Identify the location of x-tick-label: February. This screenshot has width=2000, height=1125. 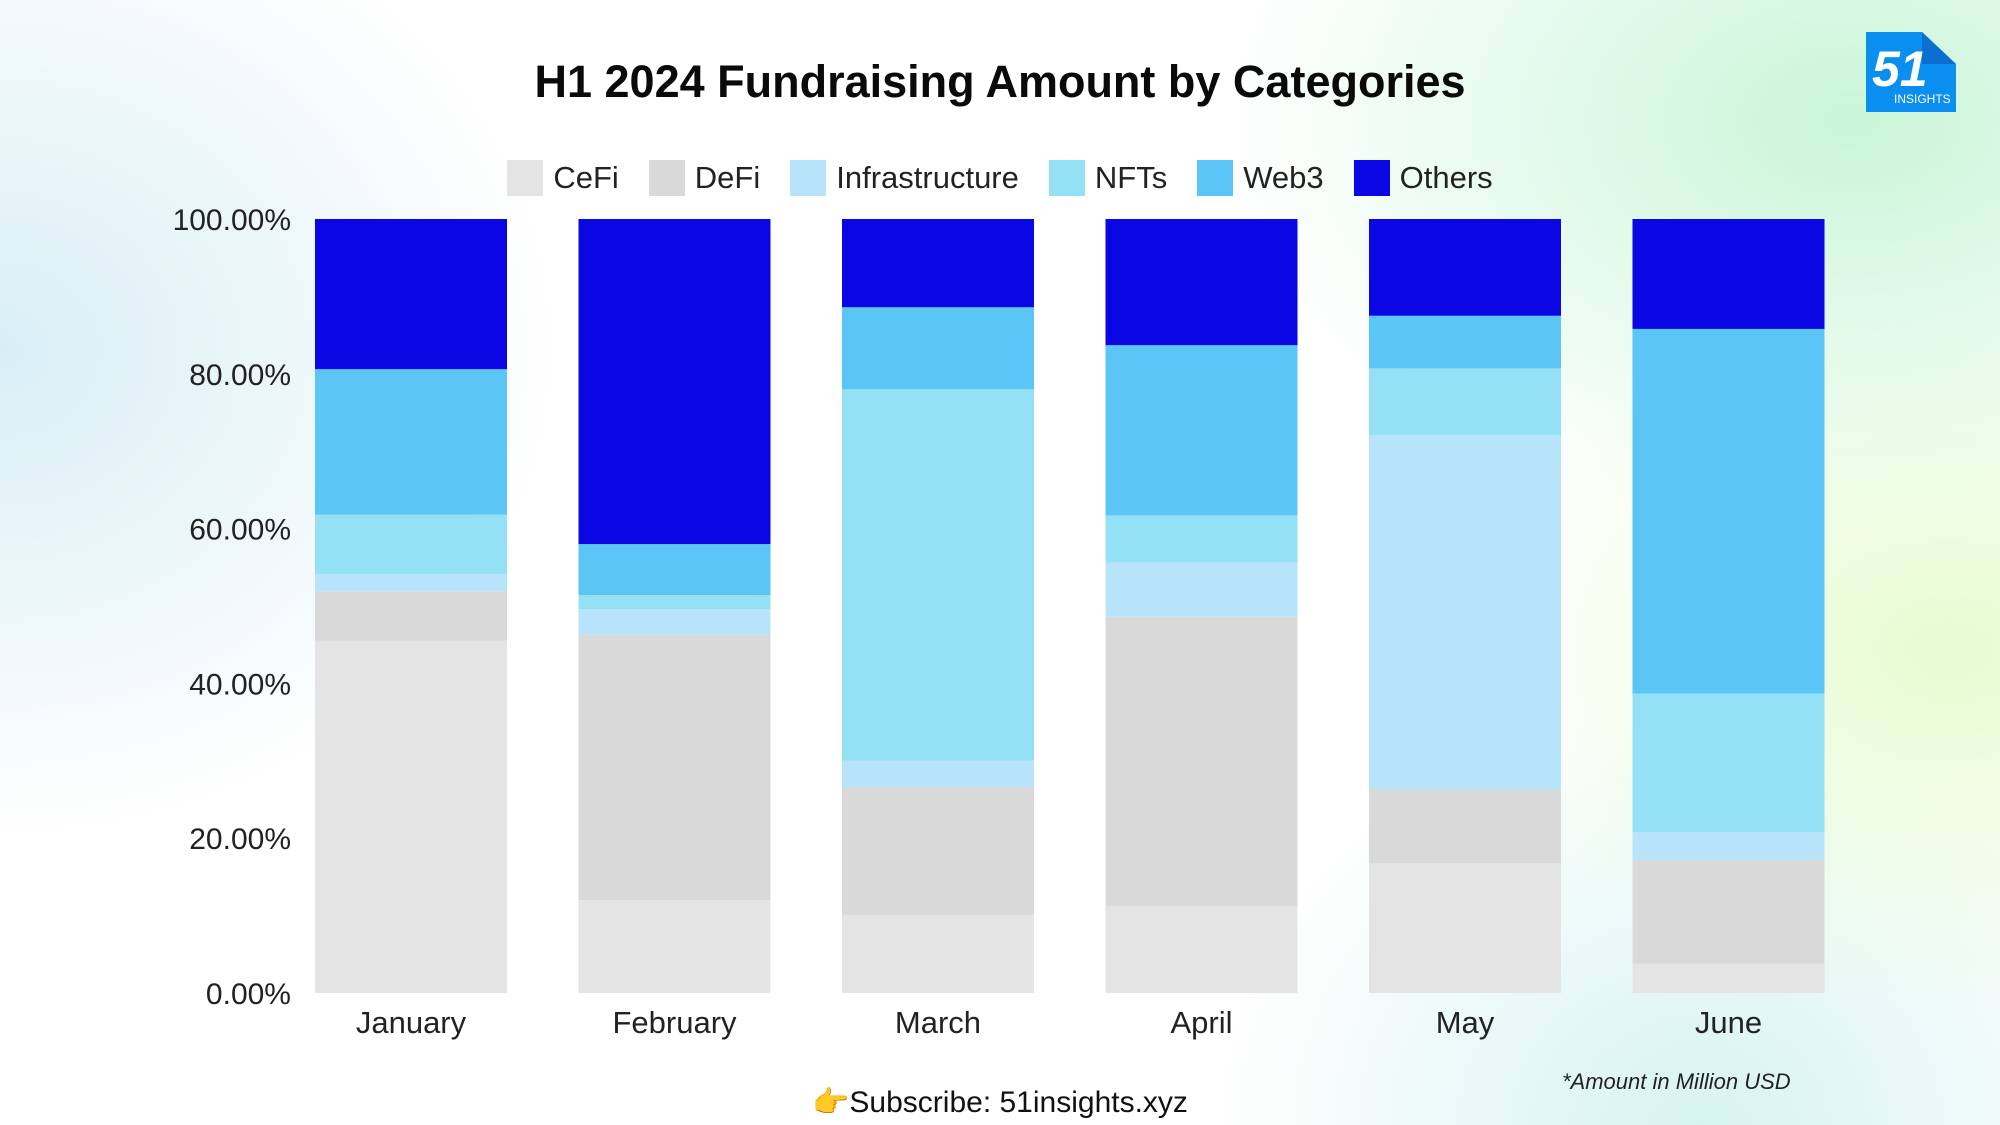
(674, 1022).